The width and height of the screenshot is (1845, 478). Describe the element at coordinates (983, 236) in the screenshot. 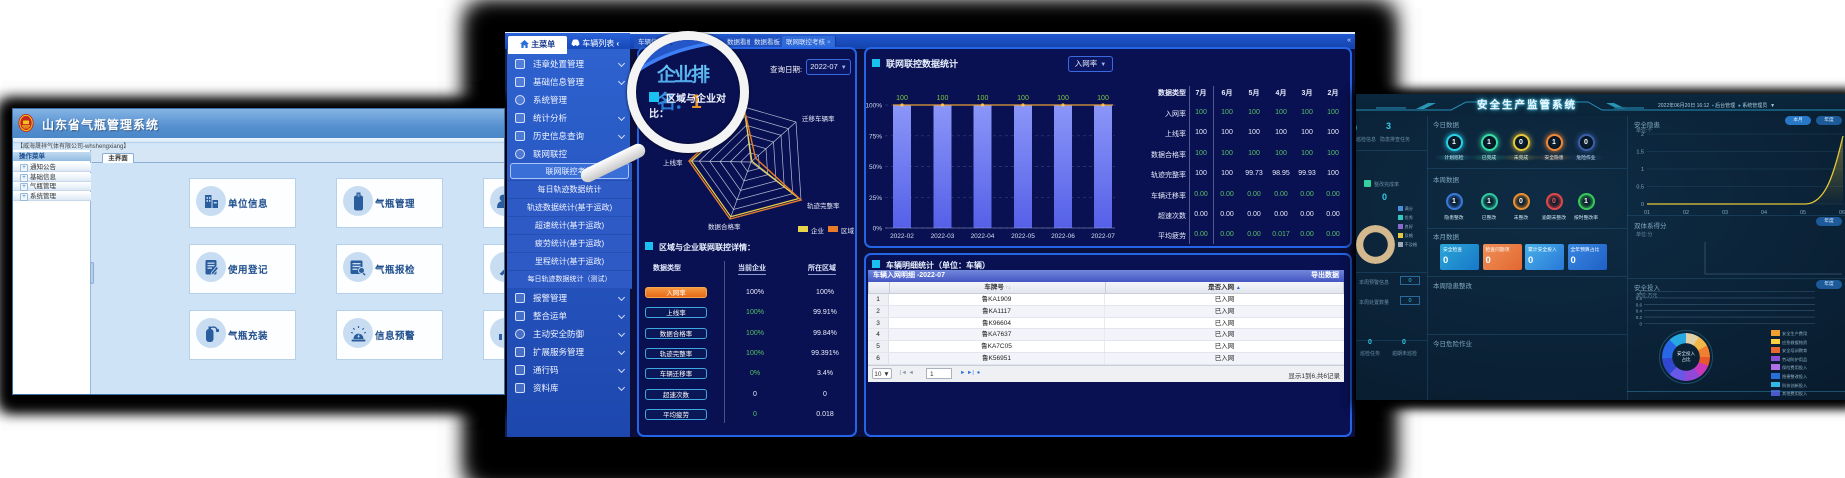

I see `svg-text: 2022-04` at that location.